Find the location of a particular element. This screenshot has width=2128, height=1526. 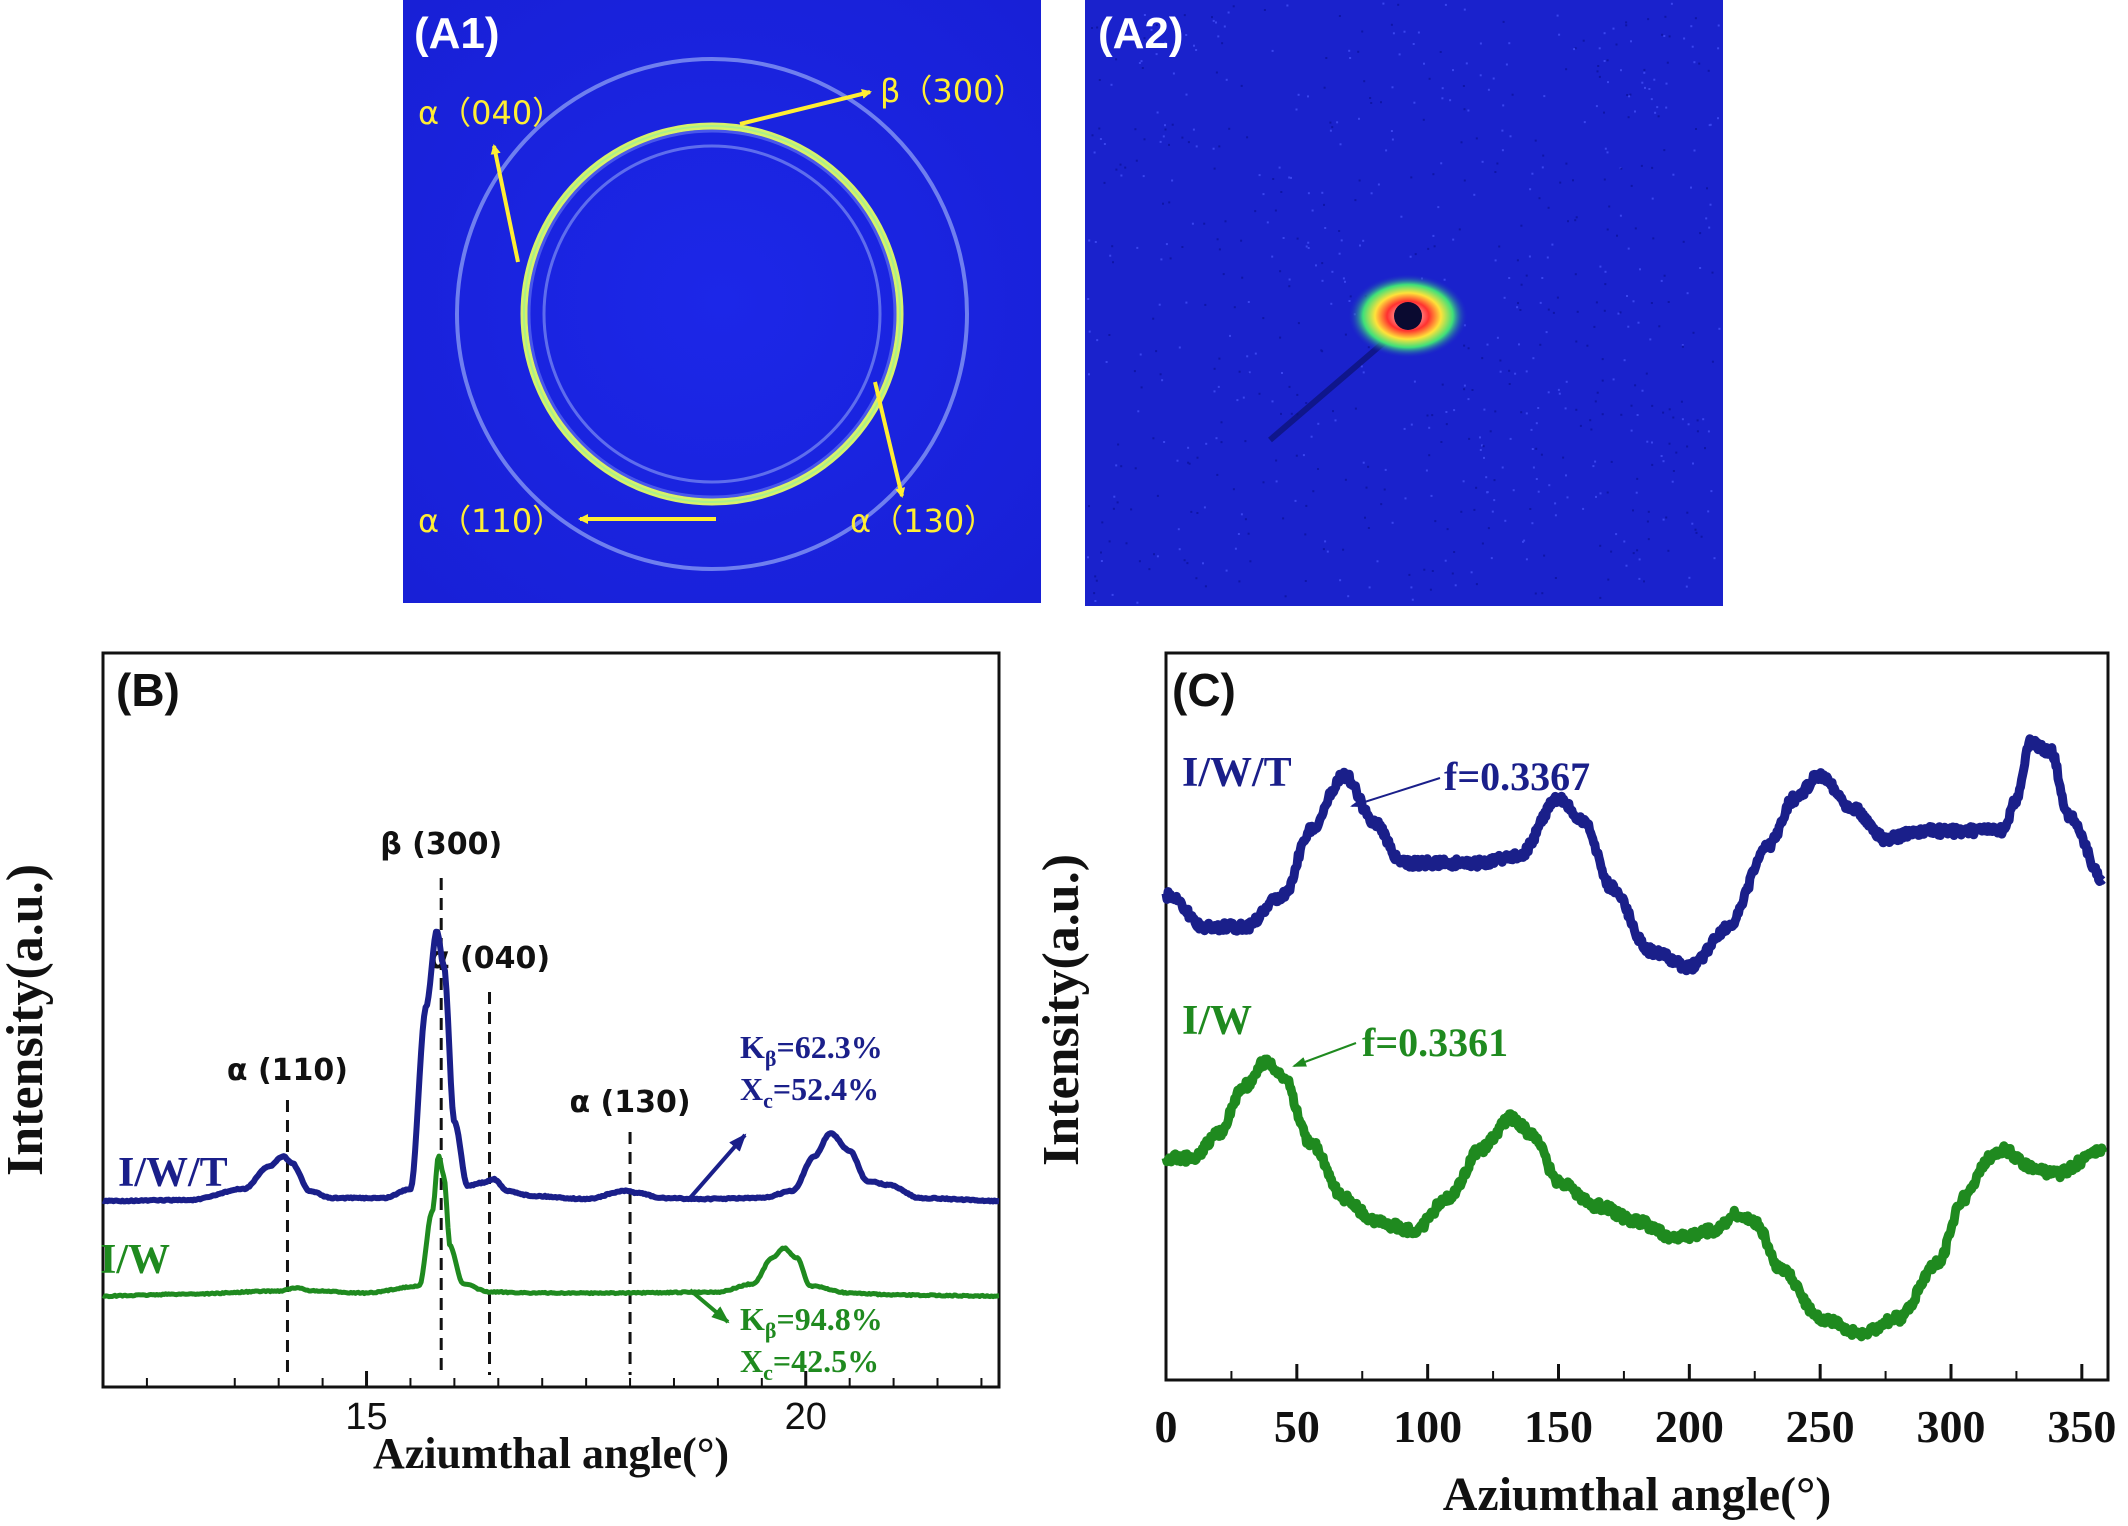

c-series-iwt-line is located at coordinates (1634, 855).